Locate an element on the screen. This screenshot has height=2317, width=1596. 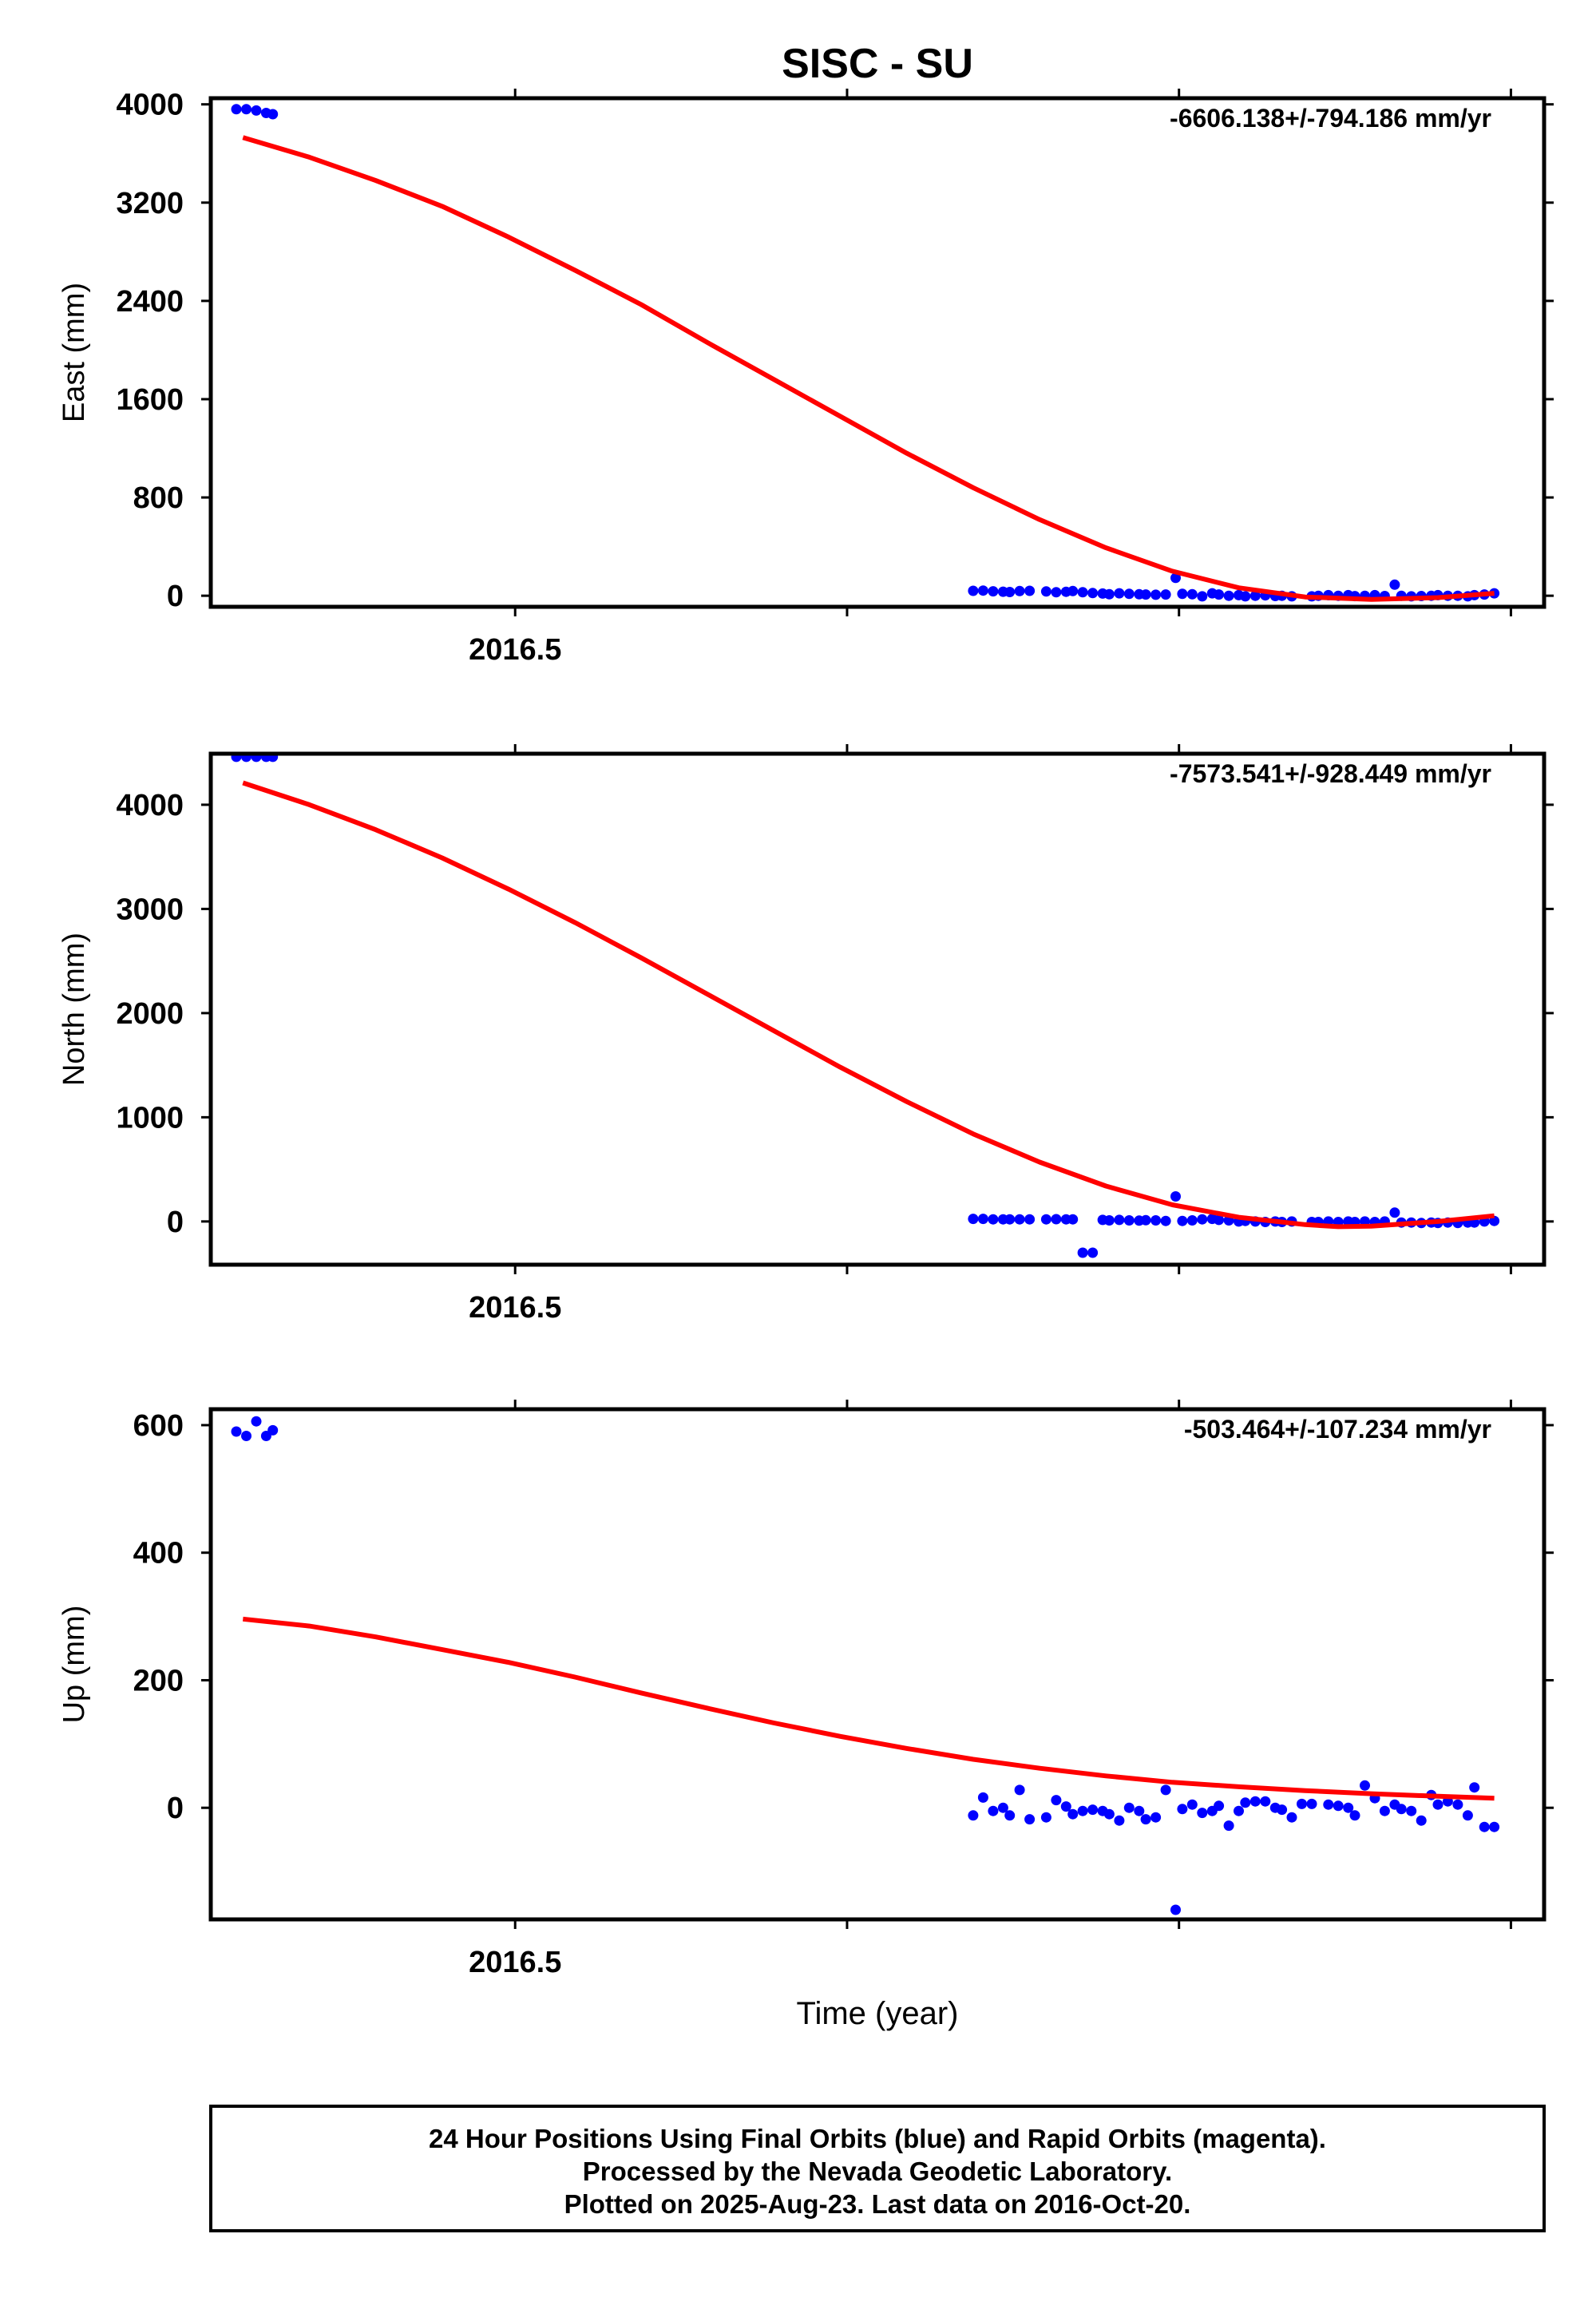
y-tick-label: 2400 is located at coordinates (150, 302).